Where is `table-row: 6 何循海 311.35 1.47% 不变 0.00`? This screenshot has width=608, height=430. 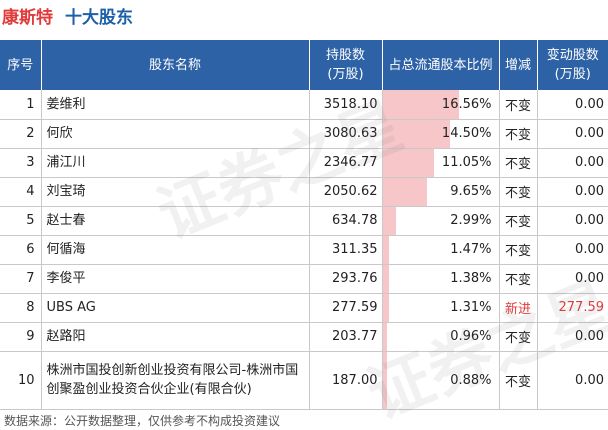
table-row: 6 何循海 311.35 1.47% 不变 0.00 is located at coordinates (304, 250).